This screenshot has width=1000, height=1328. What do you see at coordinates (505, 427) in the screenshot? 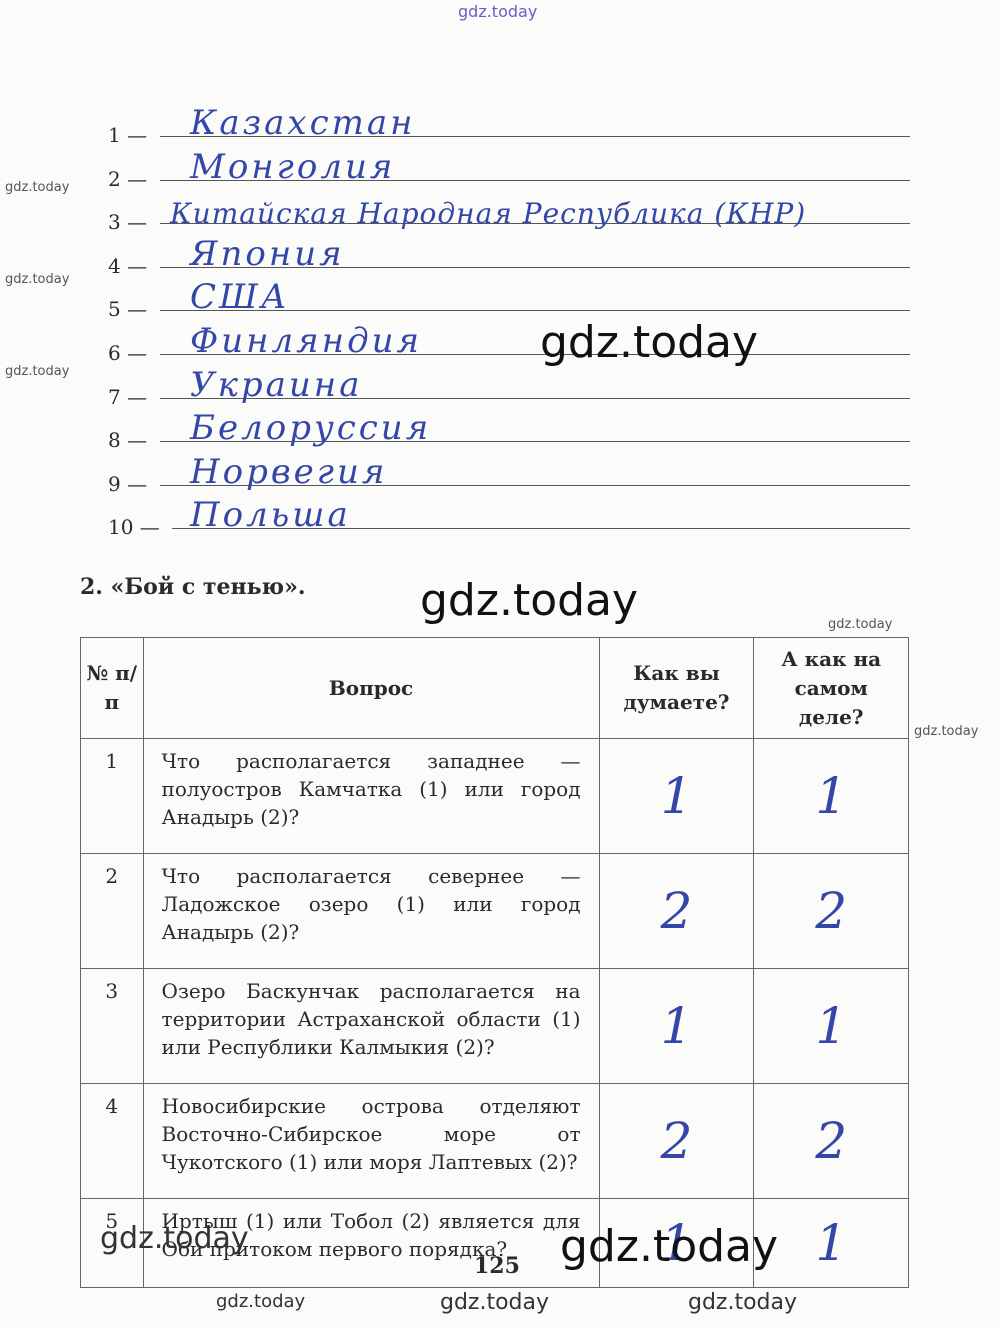
I see `answer-row: 8 — Белоруссия` at bounding box center [505, 427].